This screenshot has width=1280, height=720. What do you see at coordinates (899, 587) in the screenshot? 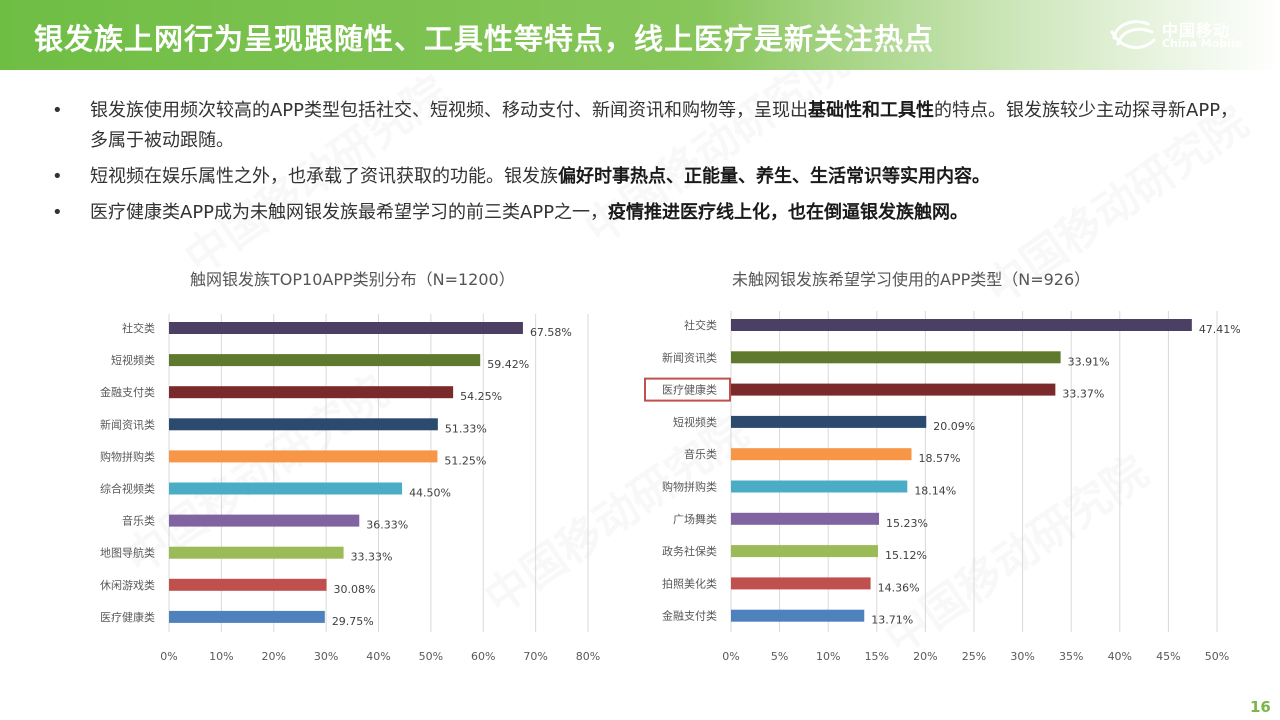
I see `value-label: 14.36%` at bounding box center [899, 587].